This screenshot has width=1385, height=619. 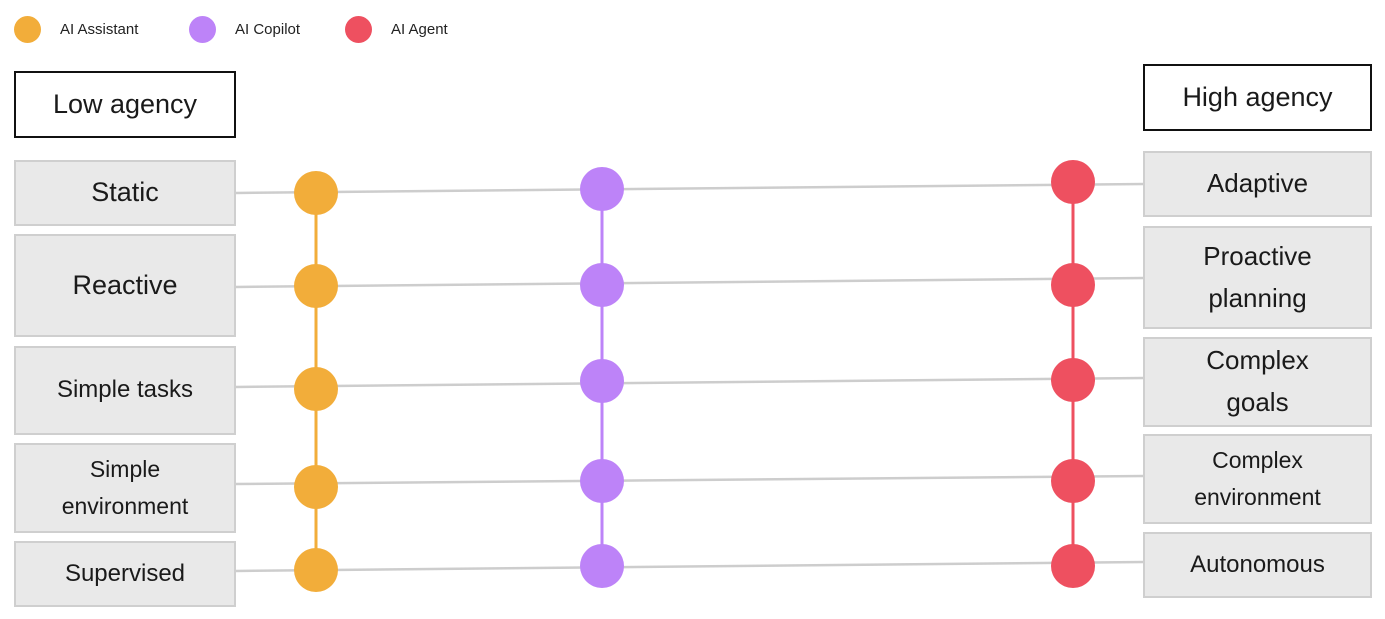 I want to click on legend-label: AI Assistant, so click(x=99, y=29).